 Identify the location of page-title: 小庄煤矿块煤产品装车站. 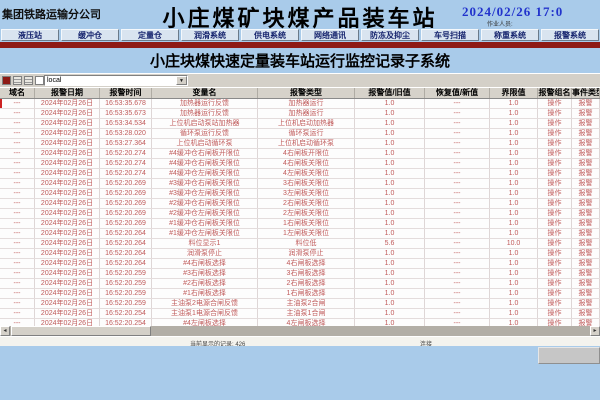
(300, 18).